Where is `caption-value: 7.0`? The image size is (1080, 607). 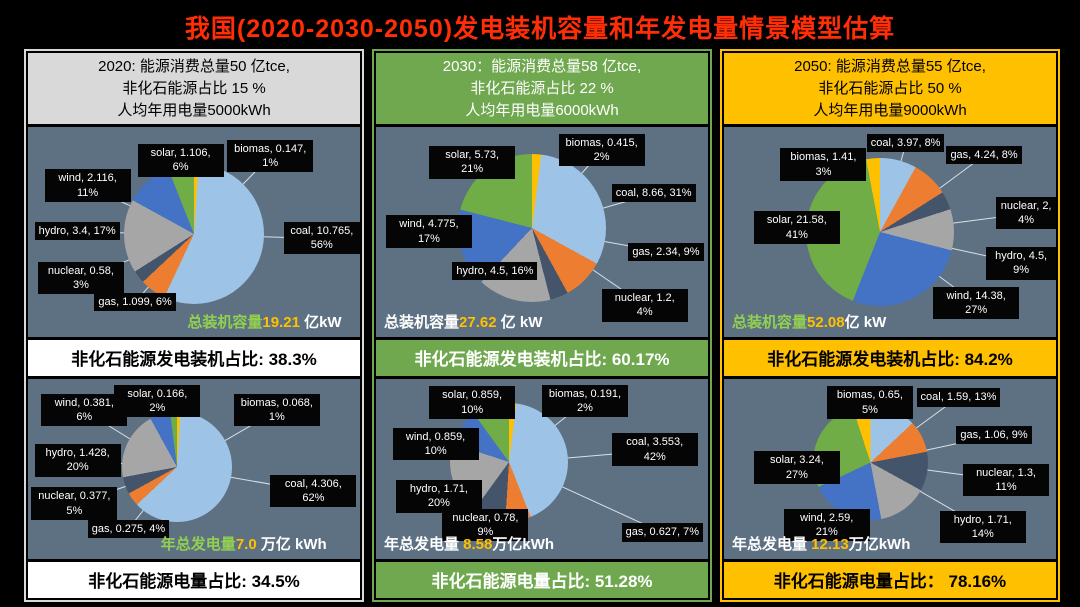
caption-value: 7.0 is located at coordinates (246, 545).